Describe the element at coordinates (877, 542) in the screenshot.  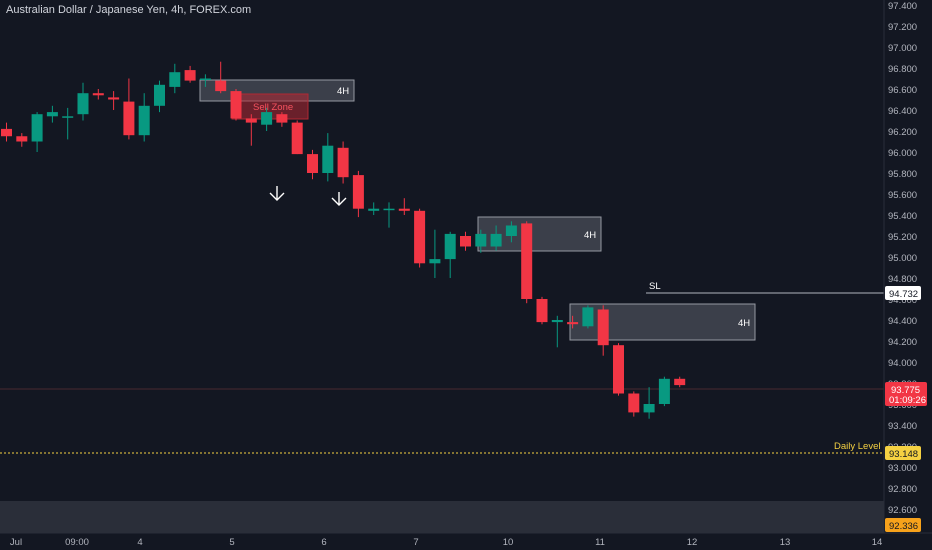
I see `x-tick-label: 14` at that location.